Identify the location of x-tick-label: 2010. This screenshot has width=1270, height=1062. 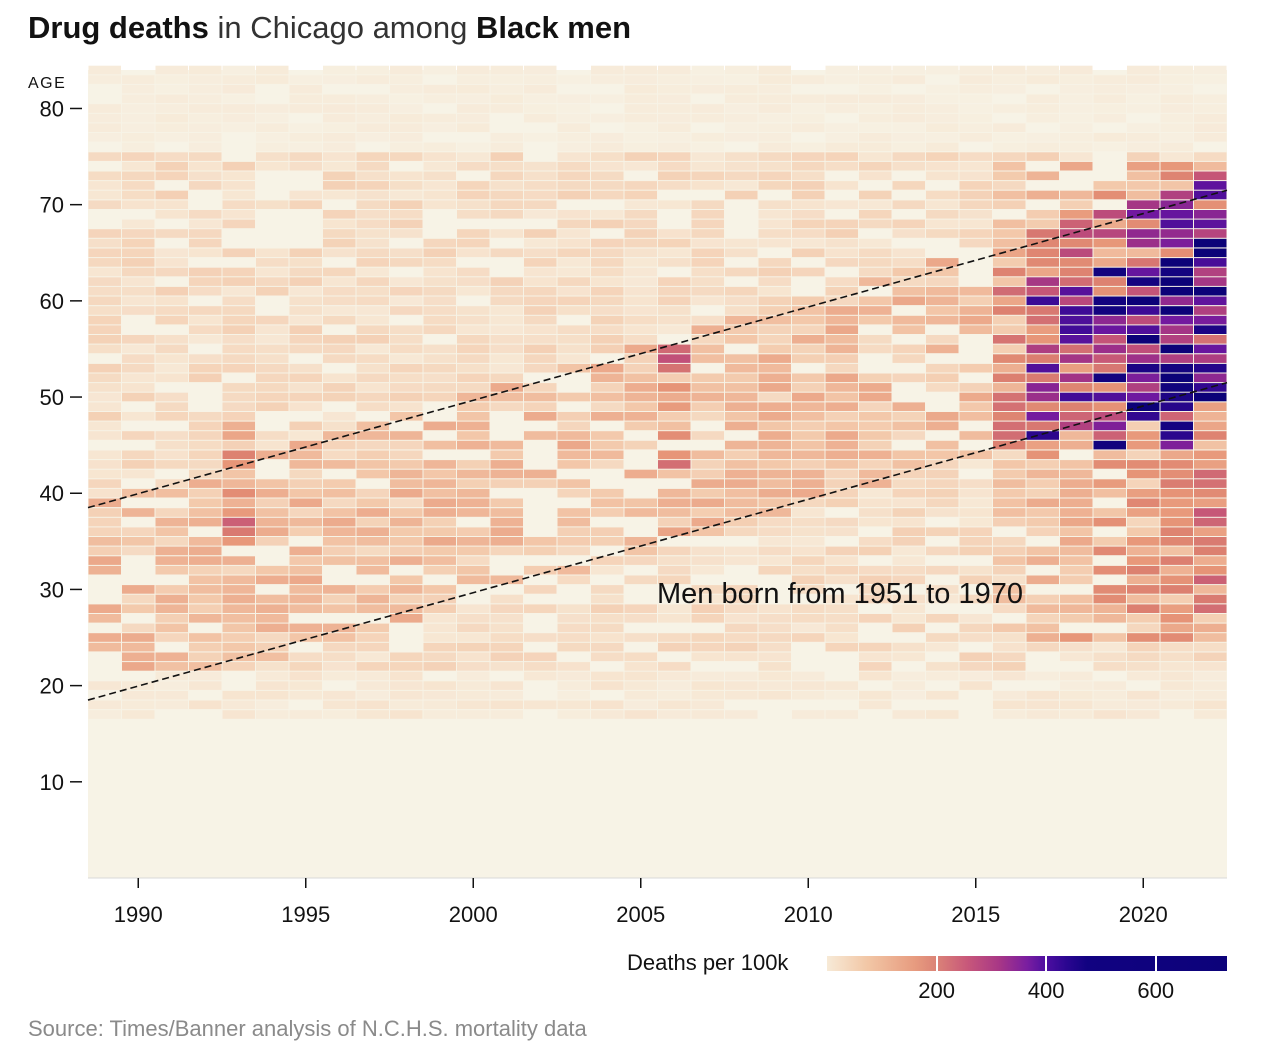
(808, 914).